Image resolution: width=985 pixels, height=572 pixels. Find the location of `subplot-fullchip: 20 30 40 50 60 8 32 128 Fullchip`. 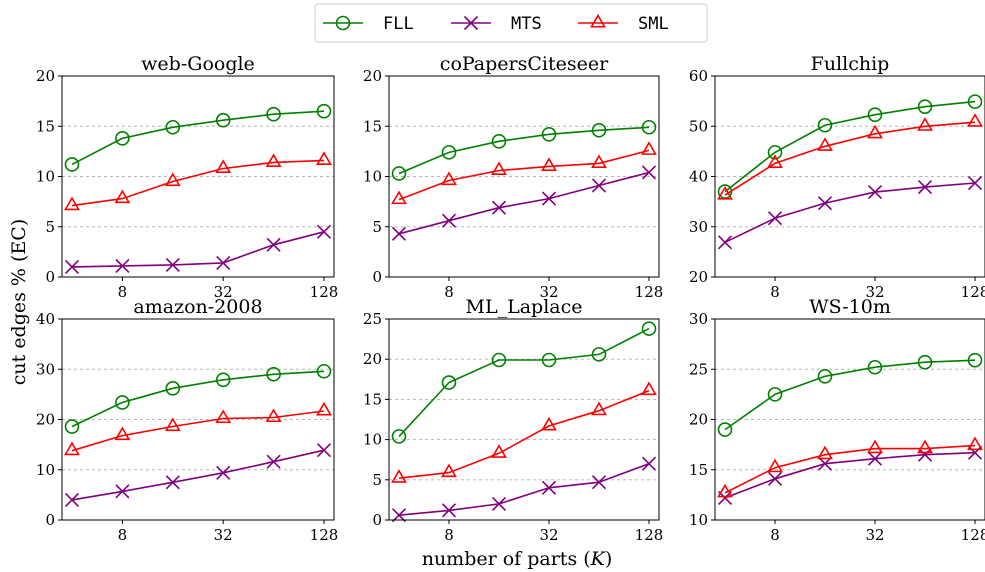

subplot-fullchip: 20 30 40 50 60 8 32 128 Fullchip is located at coordinates (837, 177).